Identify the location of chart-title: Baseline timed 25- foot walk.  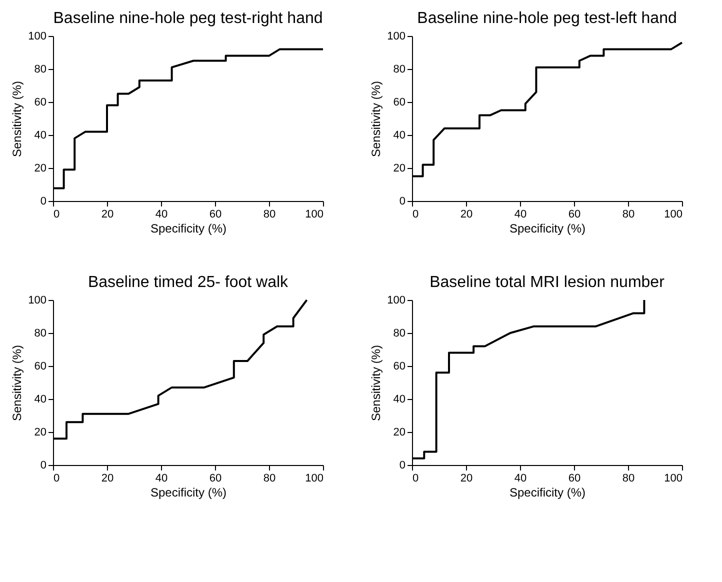
(189, 282).